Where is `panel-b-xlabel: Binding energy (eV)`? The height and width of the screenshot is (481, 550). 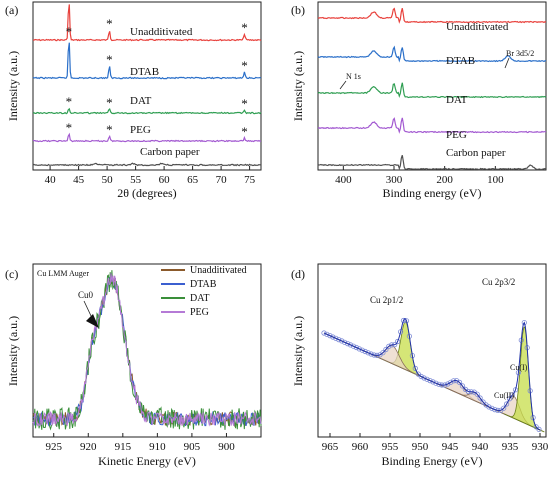
panel-b-xlabel: Binding energy (eV) is located at coordinates (431, 193).